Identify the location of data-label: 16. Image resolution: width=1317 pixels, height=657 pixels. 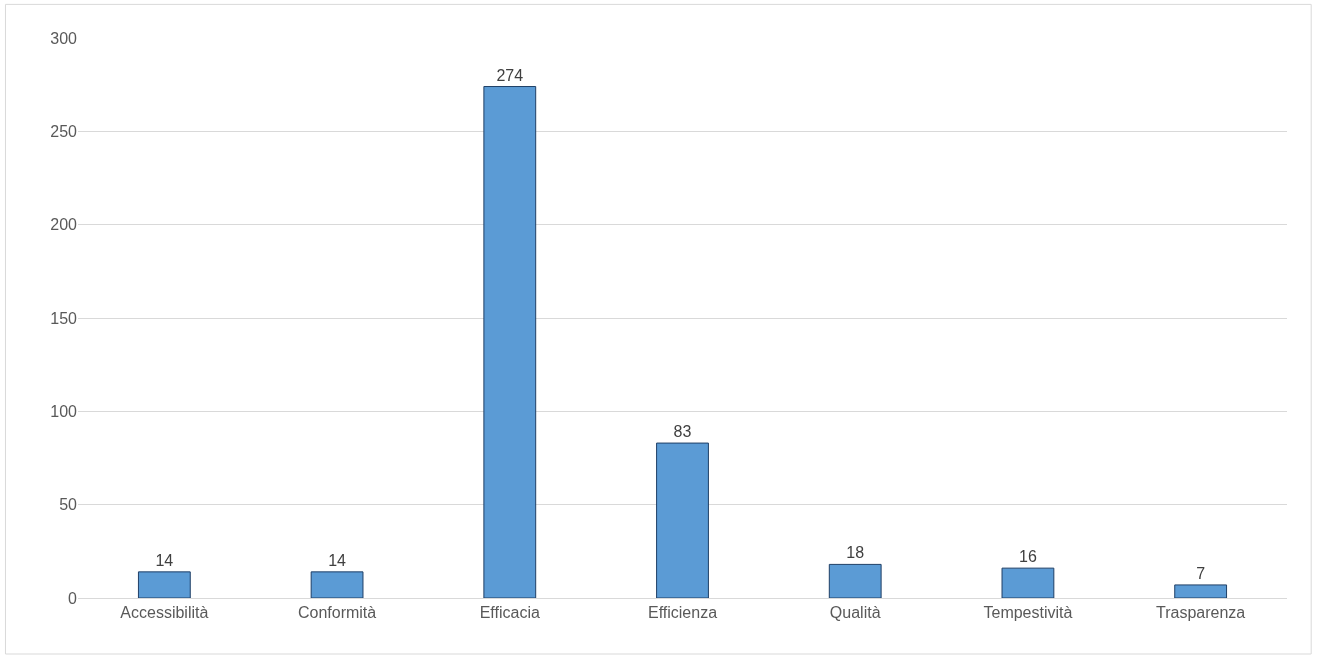
(1027, 557).